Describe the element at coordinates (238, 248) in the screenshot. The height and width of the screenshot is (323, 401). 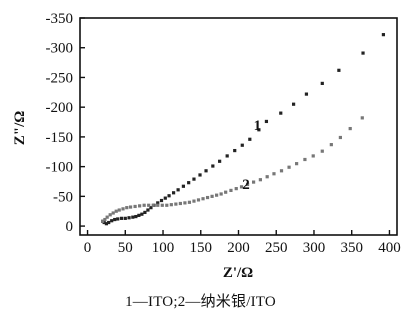
I see `x-tick-label: 200` at that location.